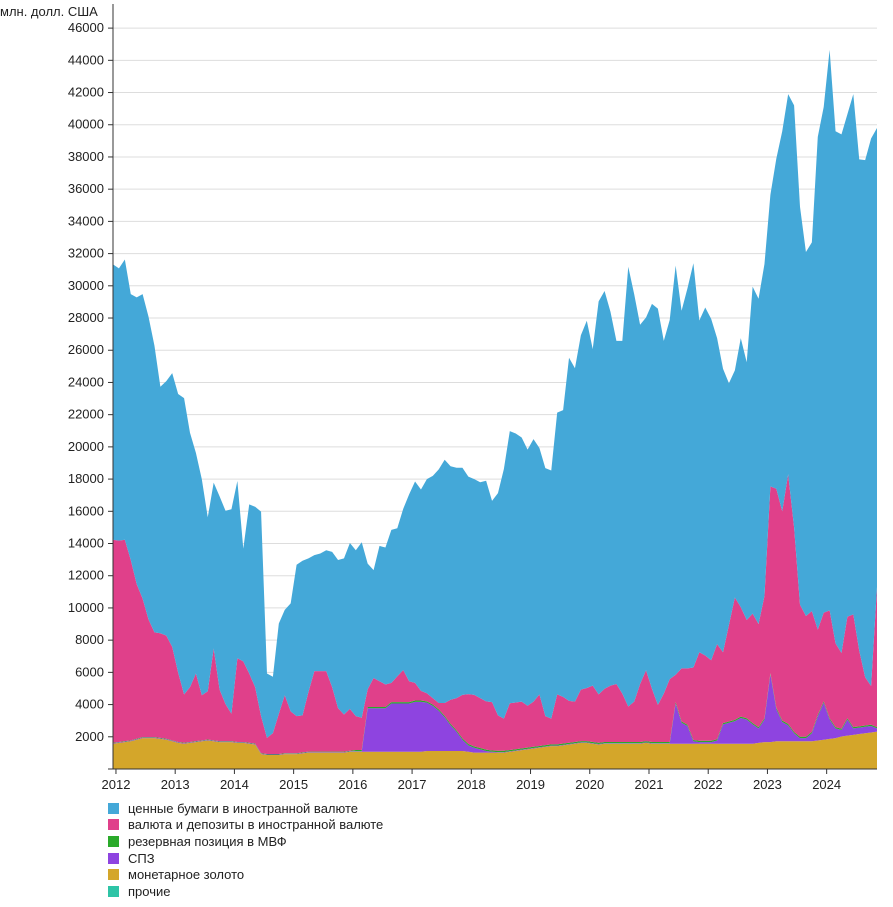 This screenshot has width=893, height=907. Describe the element at coordinates (86, 253) in the screenshot. I see `y-tick-label: 32000` at that location.